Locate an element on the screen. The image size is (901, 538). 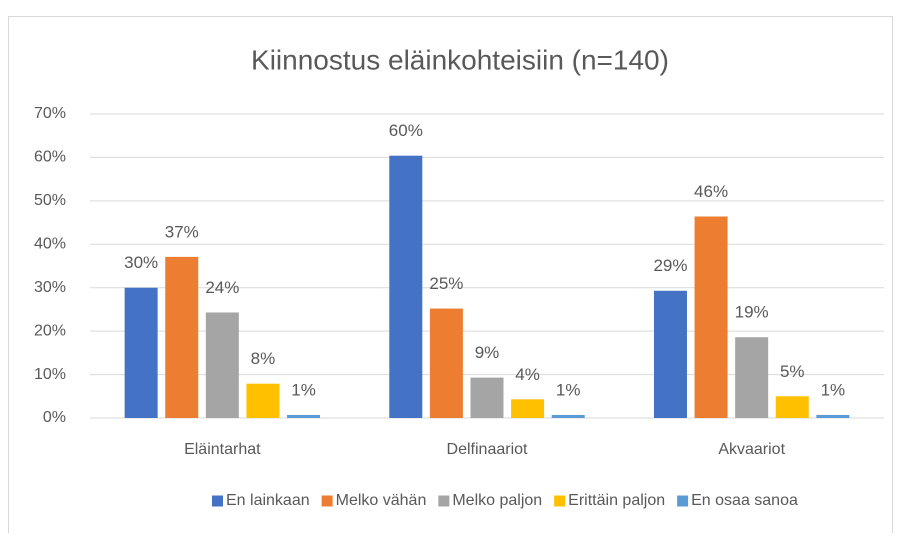
x-tick-label: Eläintarhat is located at coordinates (222, 449).